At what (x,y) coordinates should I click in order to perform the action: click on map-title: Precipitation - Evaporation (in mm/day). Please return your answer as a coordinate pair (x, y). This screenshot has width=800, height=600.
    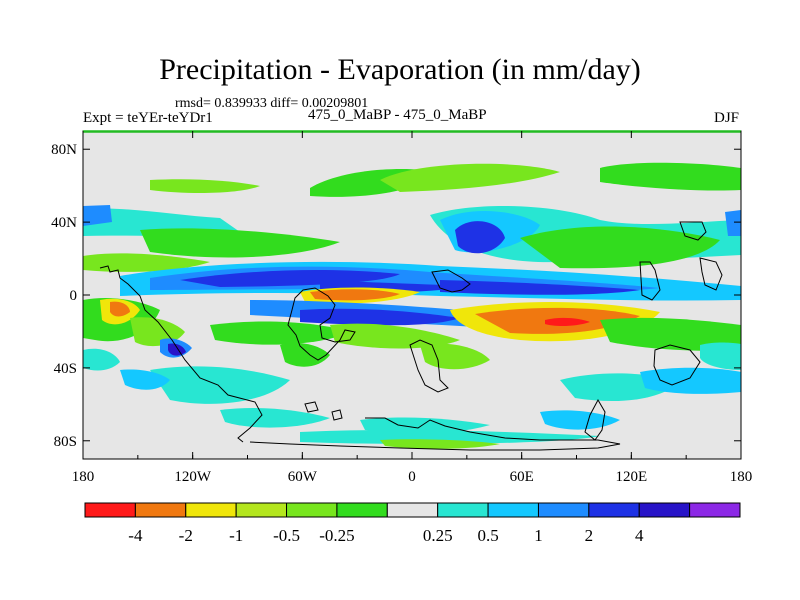
    Looking at the image, I should click on (400, 69).